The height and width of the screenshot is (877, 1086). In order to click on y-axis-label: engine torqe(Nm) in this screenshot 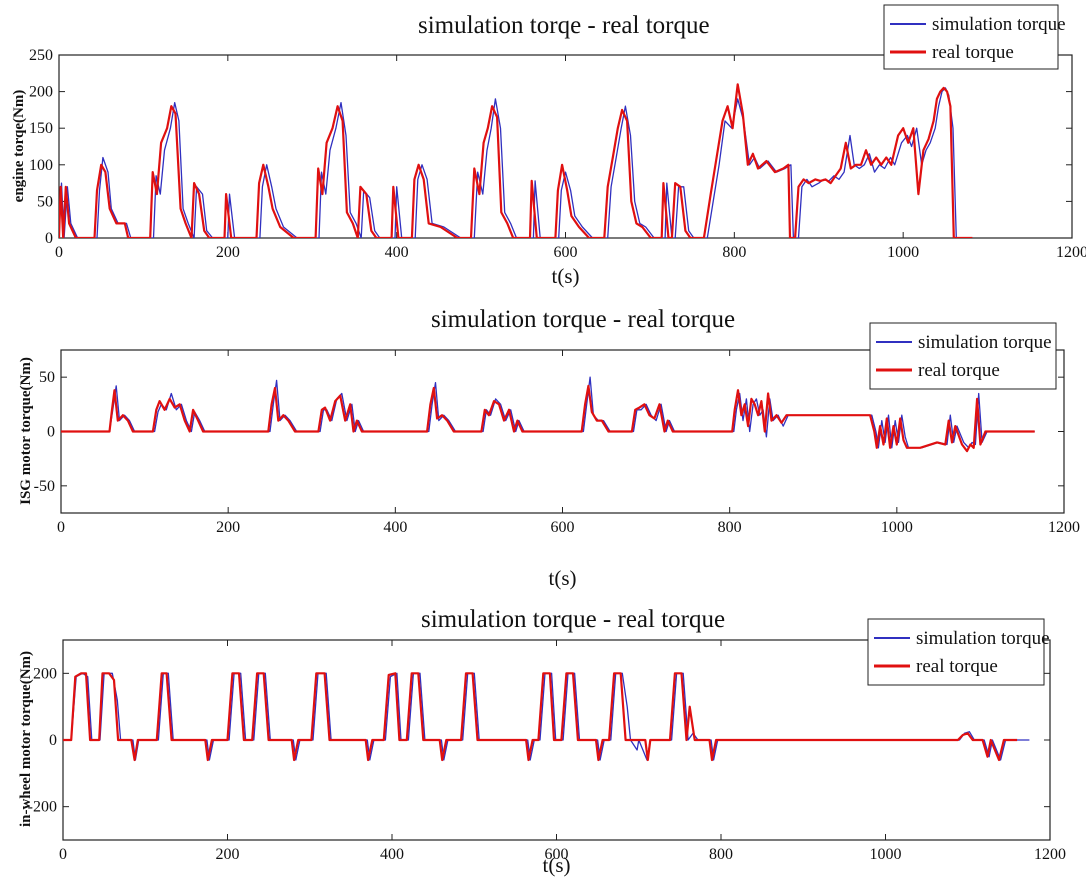, I will do `click(19, 146)`.